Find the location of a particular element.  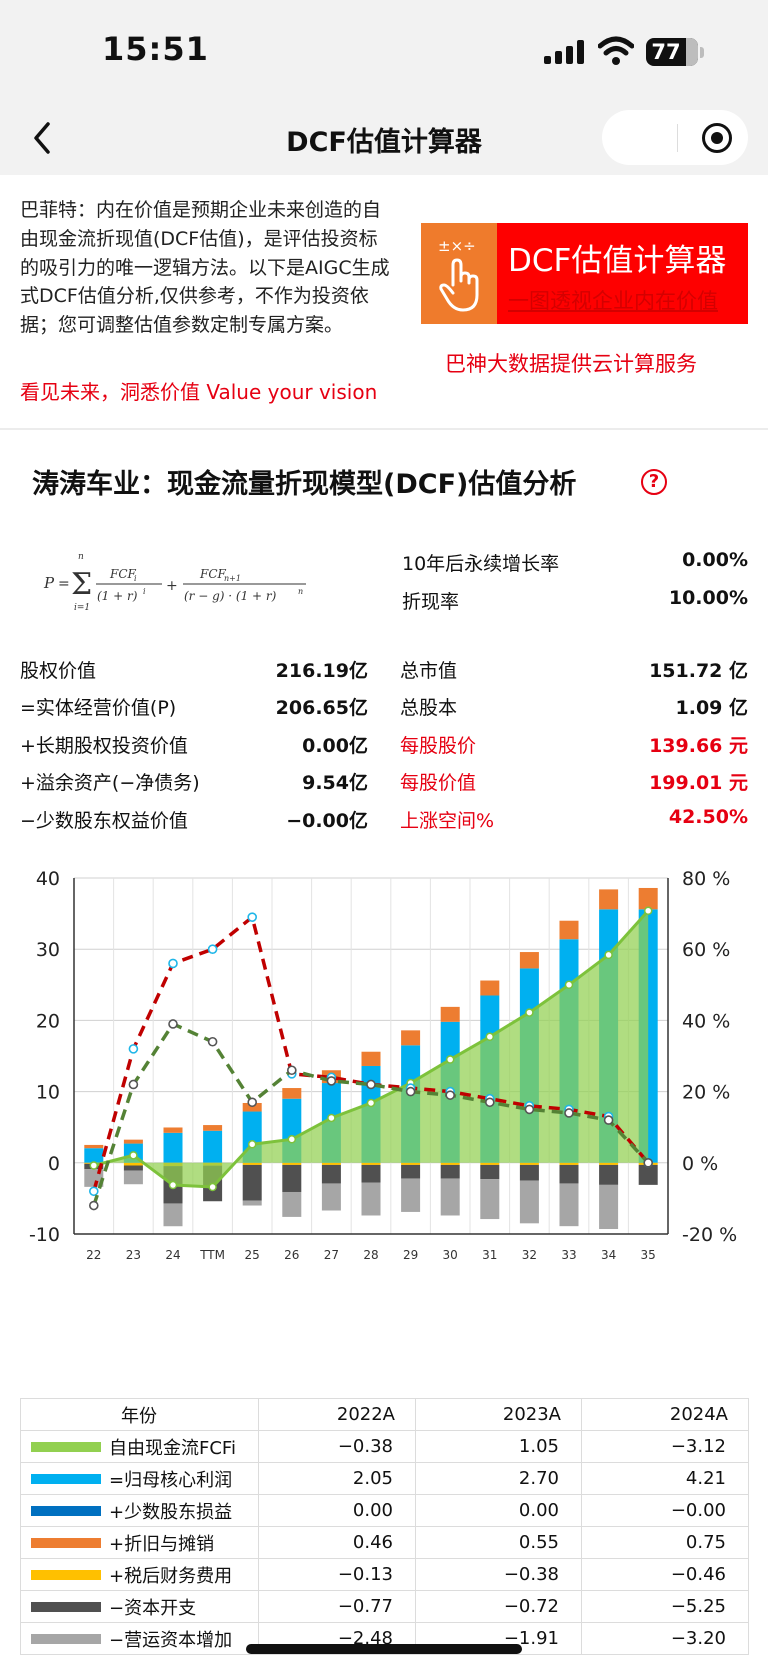

svg-text: n is located at coordinates (81, 557).